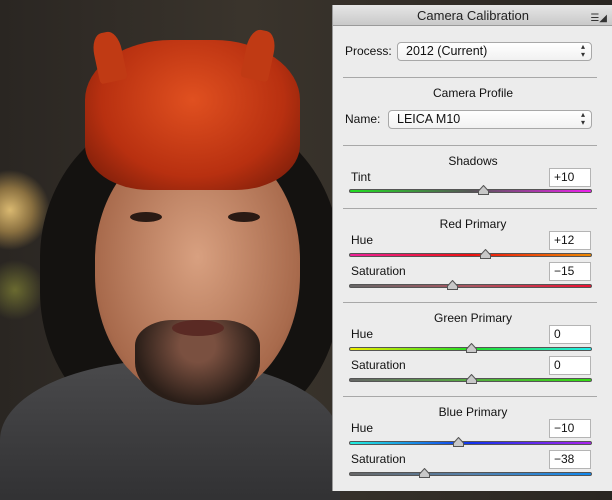  Describe the element at coordinates (470, 443) in the screenshot. I see `blue-hue-slider` at that location.